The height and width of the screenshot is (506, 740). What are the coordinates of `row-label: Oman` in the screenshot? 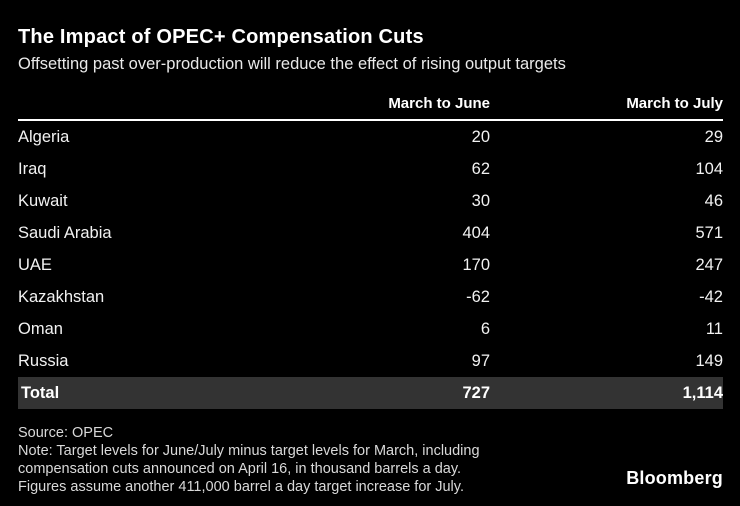 It's located at (40, 328).